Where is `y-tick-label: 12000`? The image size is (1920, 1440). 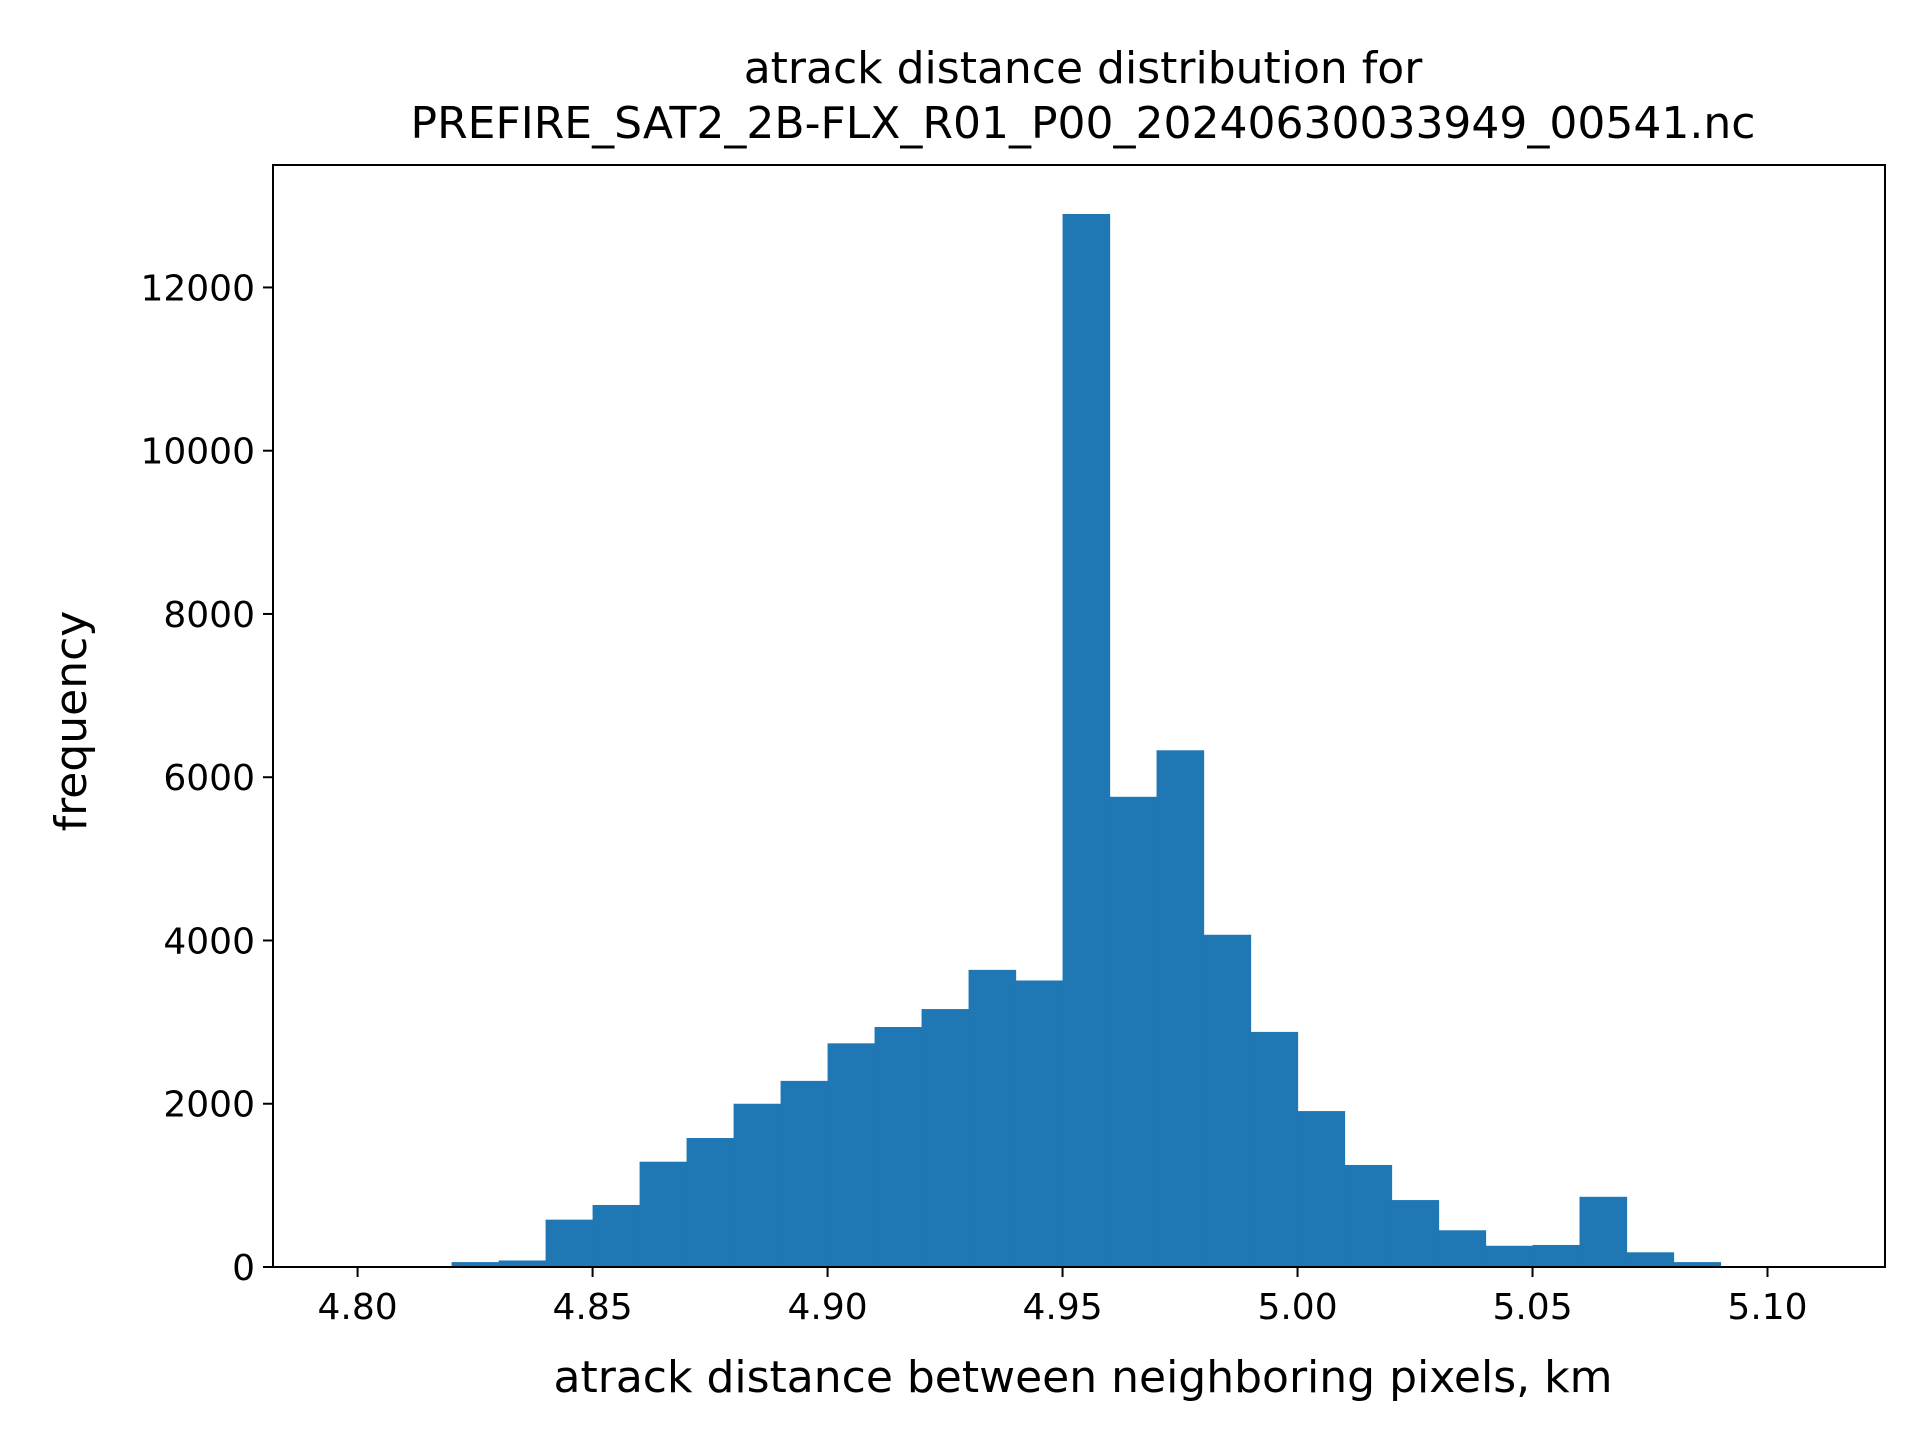
y-tick-label: 12000 is located at coordinates (197, 288).